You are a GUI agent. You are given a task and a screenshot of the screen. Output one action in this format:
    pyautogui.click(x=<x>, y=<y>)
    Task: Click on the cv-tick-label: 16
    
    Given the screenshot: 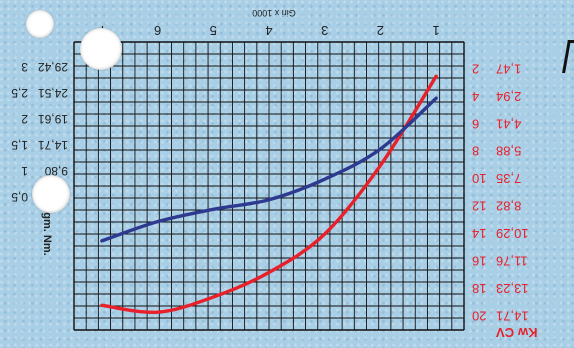 What is the action you would take?
    pyautogui.click(x=479, y=260)
    